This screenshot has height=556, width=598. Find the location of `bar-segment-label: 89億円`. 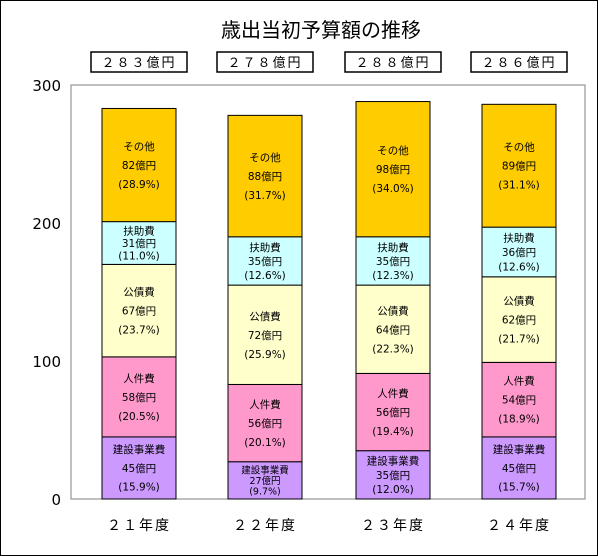

bar-segment-label: 89億円 is located at coordinates (519, 166).